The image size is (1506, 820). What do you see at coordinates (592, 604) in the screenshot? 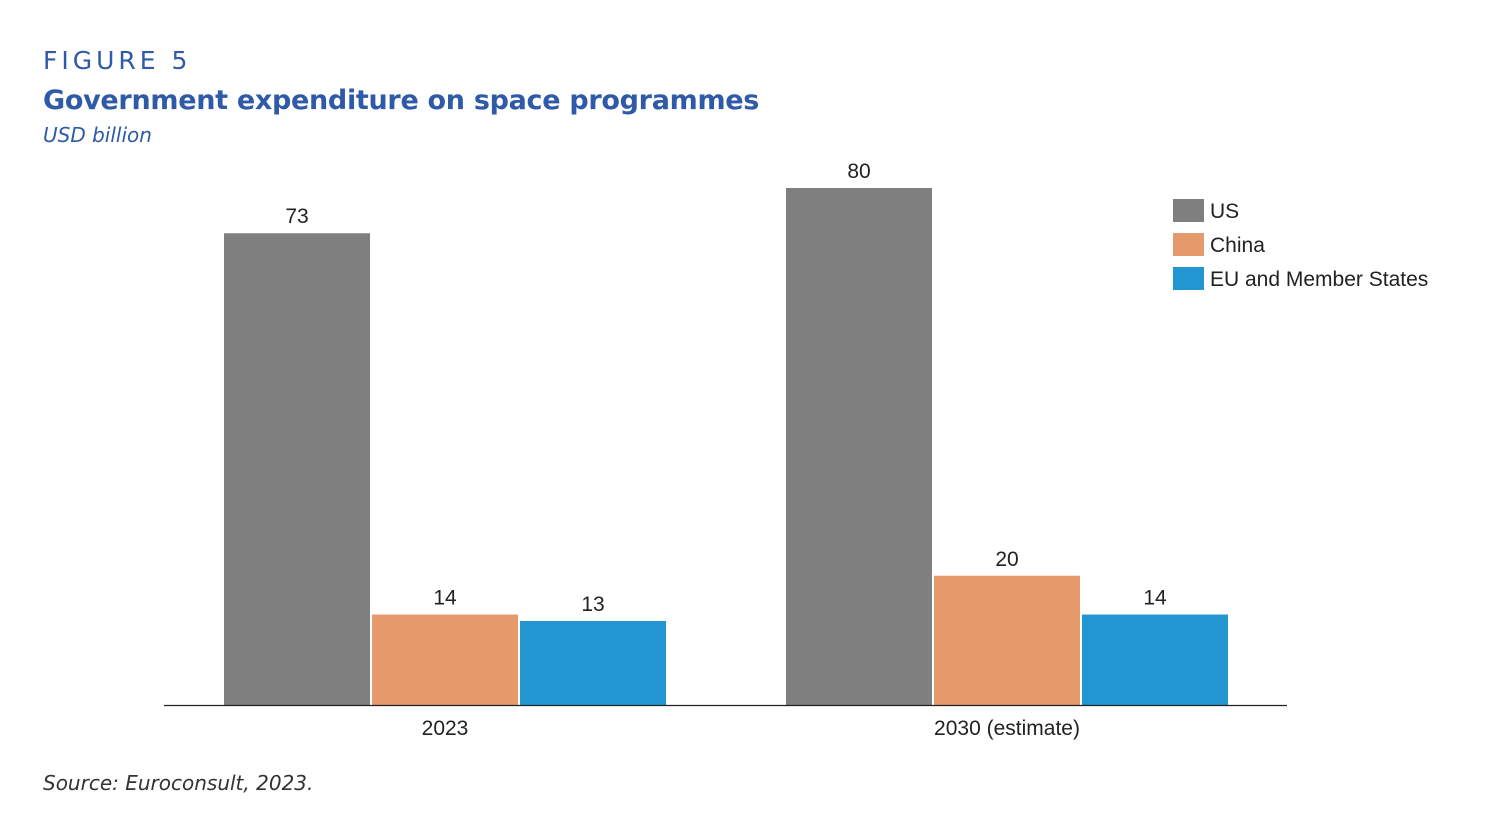
I see `data-label-eu-and-member-states-2023: 13` at bounding box center [592, 604].